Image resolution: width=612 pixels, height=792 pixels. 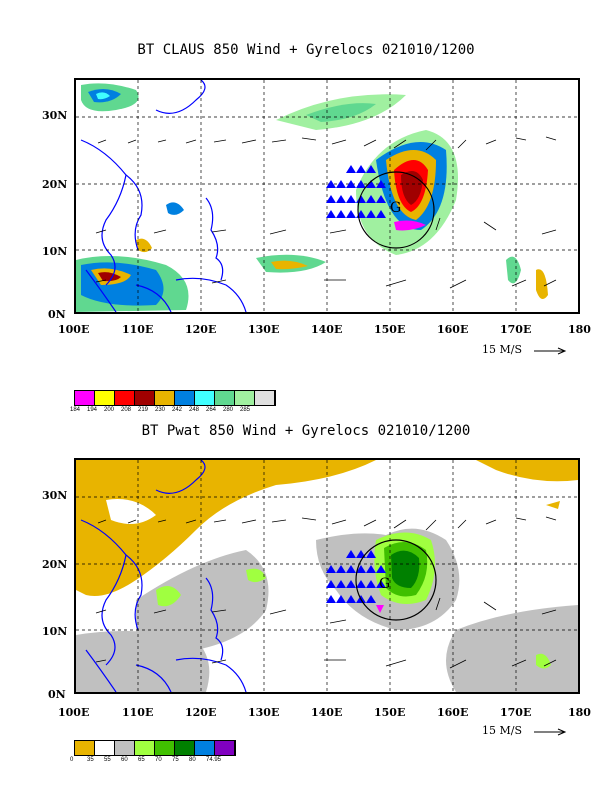 What do you see at coordinates (55, 251) in the screenshot?
I see `panel1-lat-10n: 10N` at bounding box center [55, 251].